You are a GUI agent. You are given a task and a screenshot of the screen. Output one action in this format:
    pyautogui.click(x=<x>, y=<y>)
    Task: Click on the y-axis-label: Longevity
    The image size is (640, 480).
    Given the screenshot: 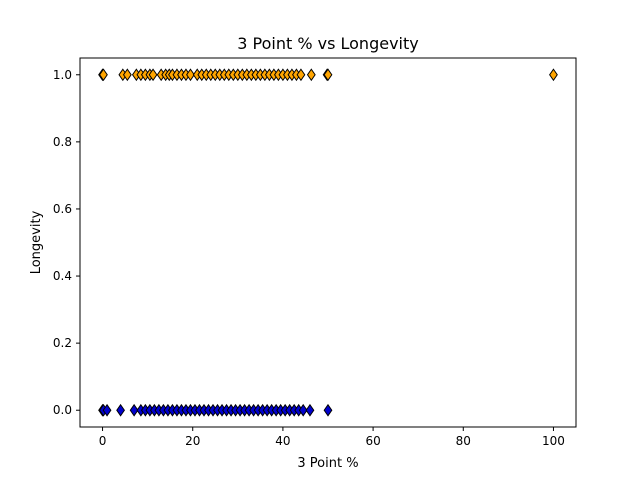 What is the action you would take?
    pyautogui.click(x=36, y=242)
    